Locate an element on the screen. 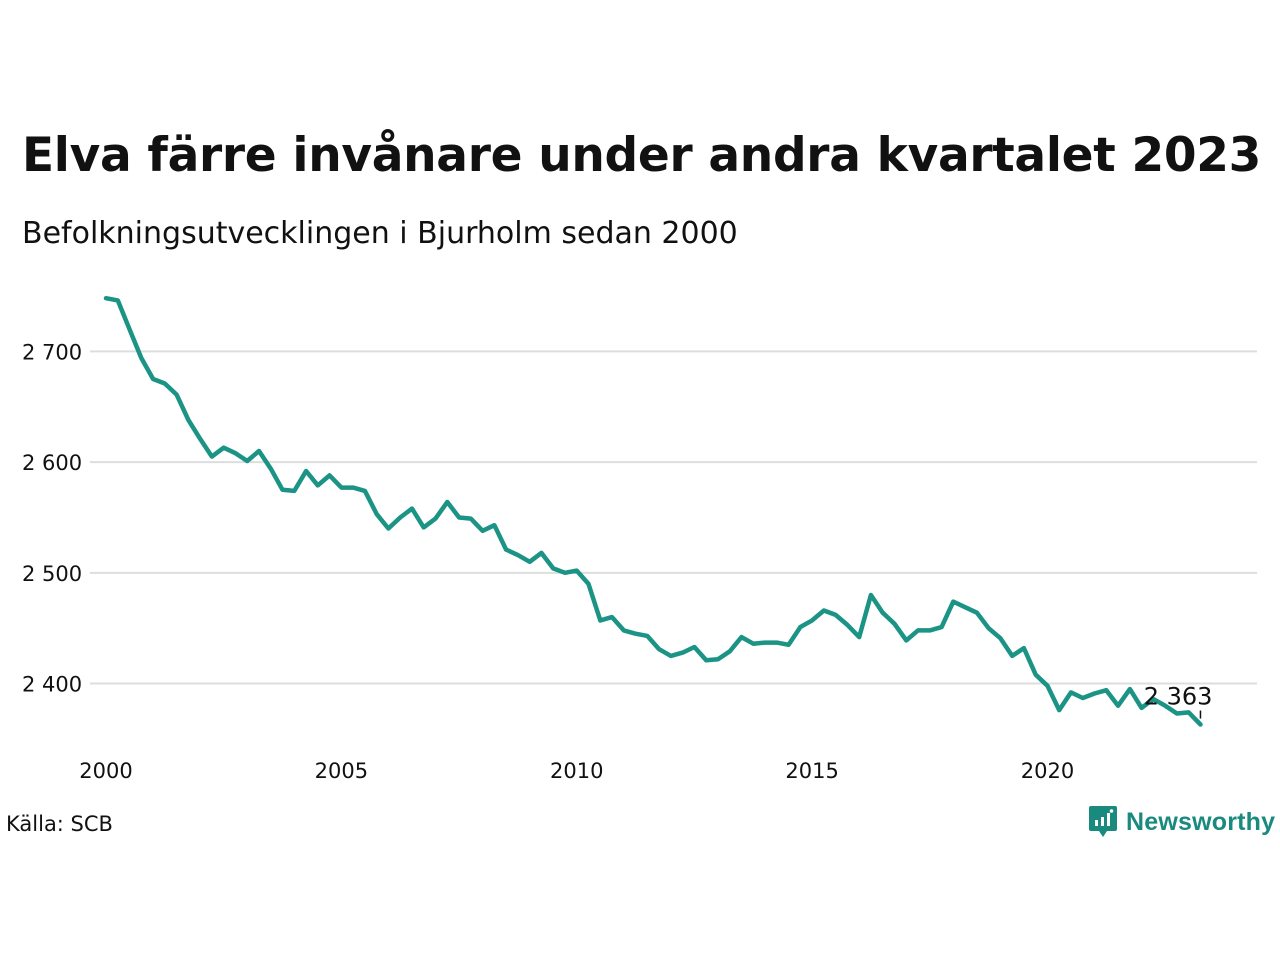  x-tick-label: 2005 is located at coordinates (341, 771).